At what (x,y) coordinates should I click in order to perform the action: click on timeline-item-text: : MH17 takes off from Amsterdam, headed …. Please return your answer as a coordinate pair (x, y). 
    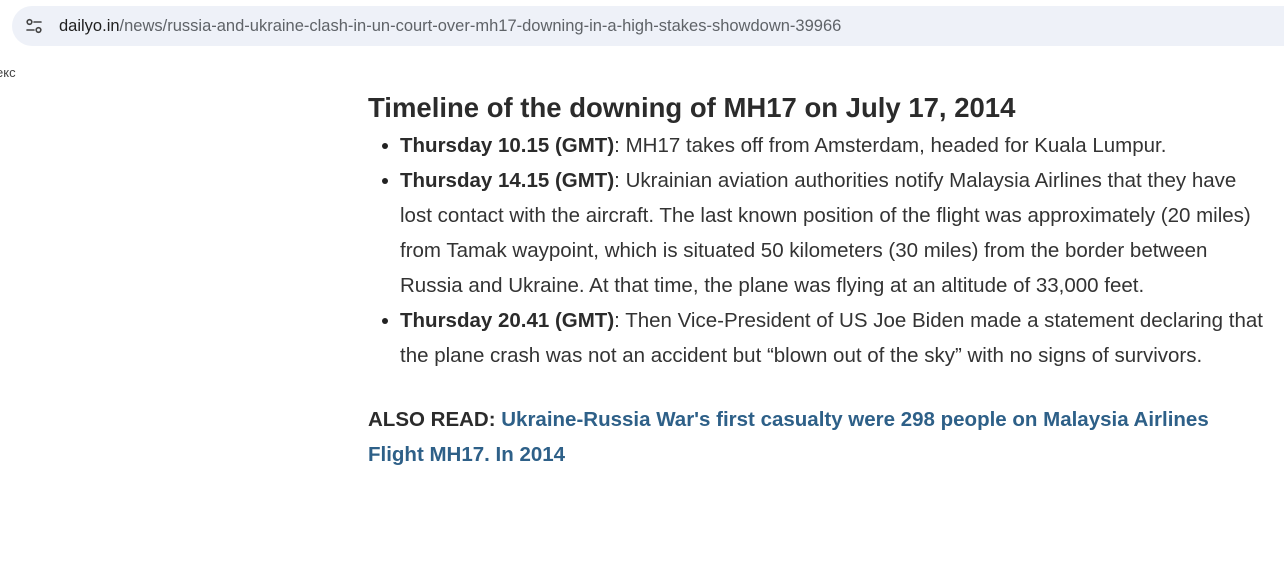
    Looking at the image, I should click on (890, 145).